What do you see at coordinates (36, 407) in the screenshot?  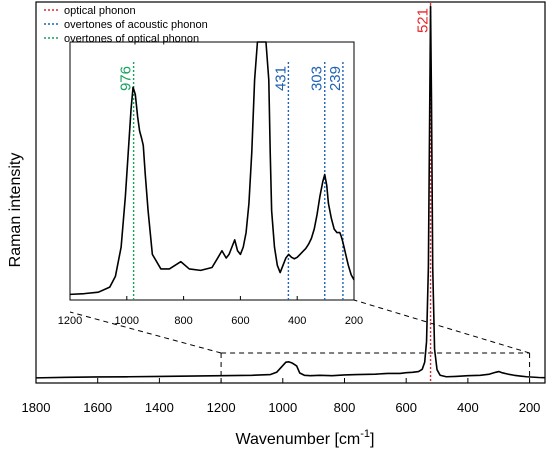 I see `x-tick-label: 1800` at bounding box center [36, 407].